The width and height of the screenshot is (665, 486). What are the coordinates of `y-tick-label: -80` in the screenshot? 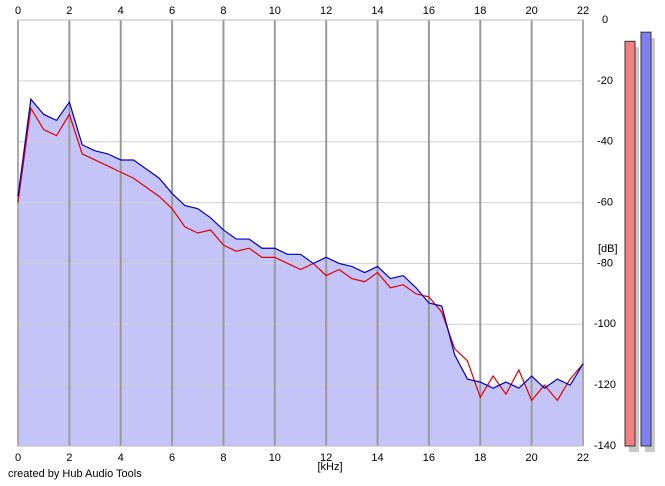 It's located at (605, 263).